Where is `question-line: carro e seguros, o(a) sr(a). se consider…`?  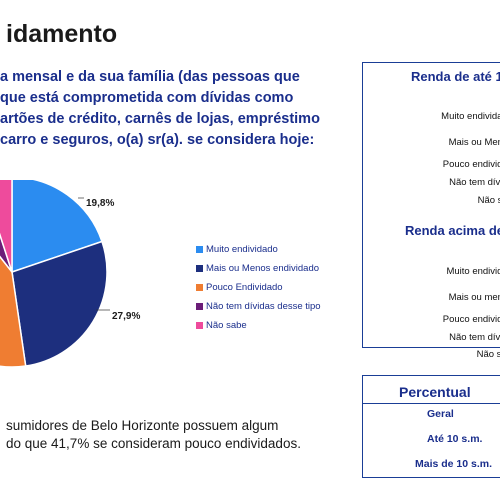 question-line: carro e seguros, o(a) sr(a). se consider… is located at coordinates (157, 140).